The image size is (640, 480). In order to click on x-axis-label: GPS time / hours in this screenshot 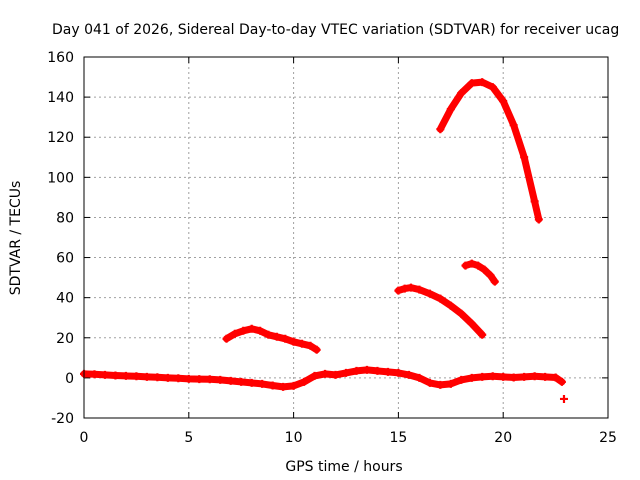, I will do `click(343, 467)`.